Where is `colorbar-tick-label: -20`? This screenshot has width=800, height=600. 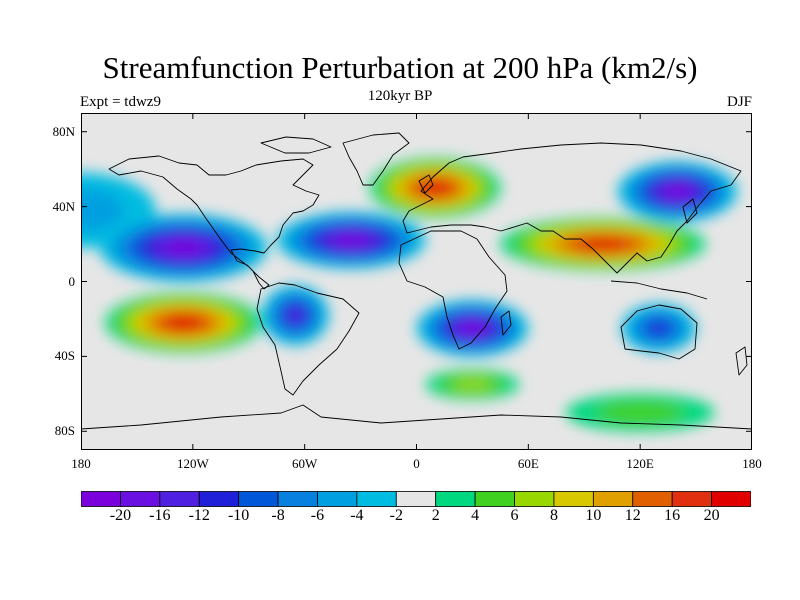 colorbar-tick-label: -20 is located at coordinates (120, 515).